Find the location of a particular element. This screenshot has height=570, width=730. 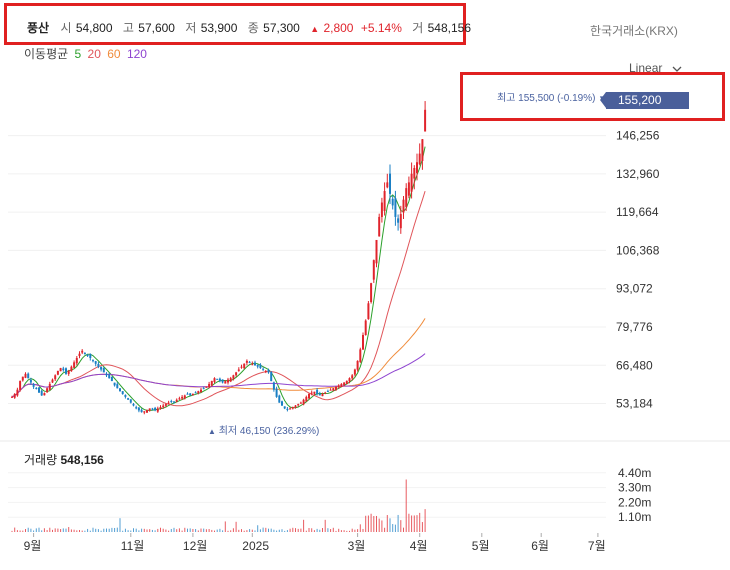

change-percent: +5.14% is located at coordinates (381, 28).